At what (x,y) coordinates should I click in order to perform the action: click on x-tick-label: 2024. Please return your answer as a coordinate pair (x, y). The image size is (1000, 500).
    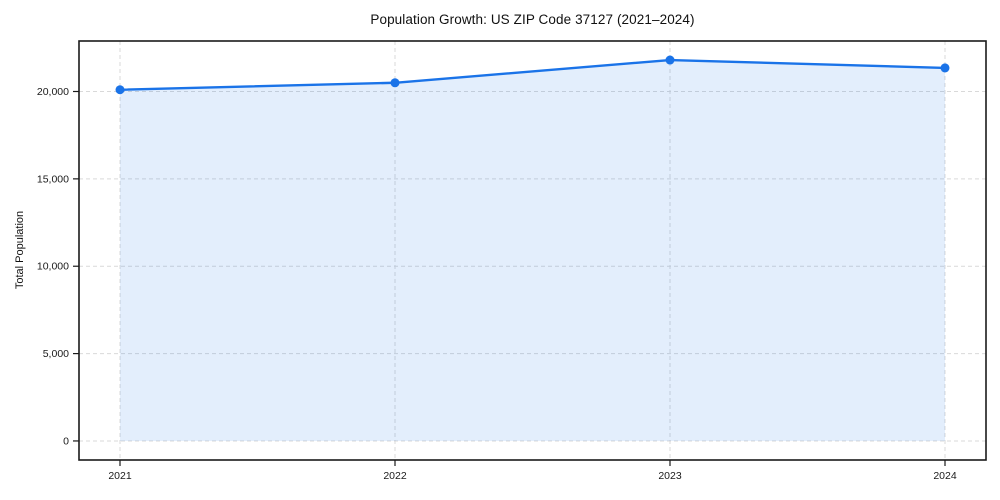
    Looking at the image, I should click on (945, 476).